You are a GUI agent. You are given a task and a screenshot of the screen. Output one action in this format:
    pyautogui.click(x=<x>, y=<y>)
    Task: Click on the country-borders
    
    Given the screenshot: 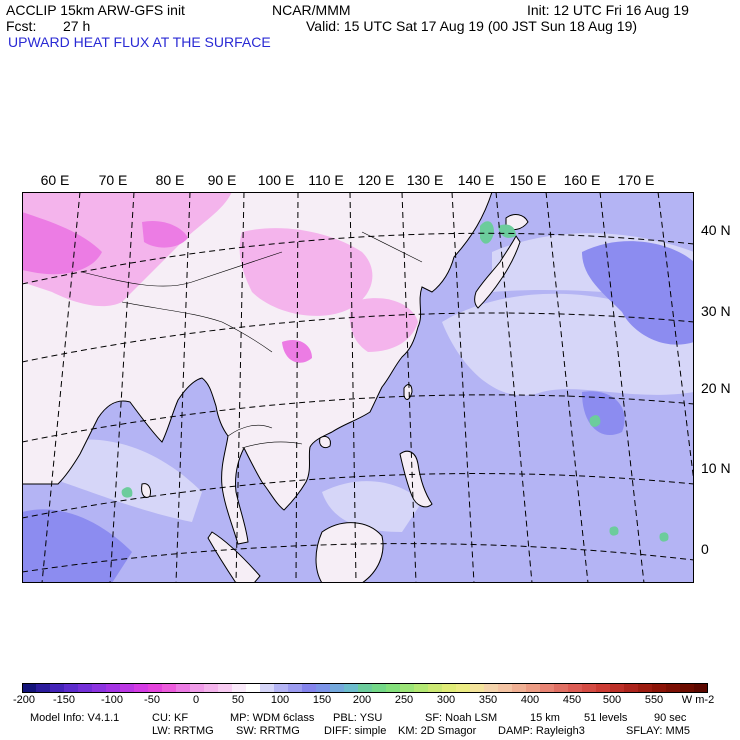 What is the action you would take?
    pyautogui.click(x=252, y=340)
    